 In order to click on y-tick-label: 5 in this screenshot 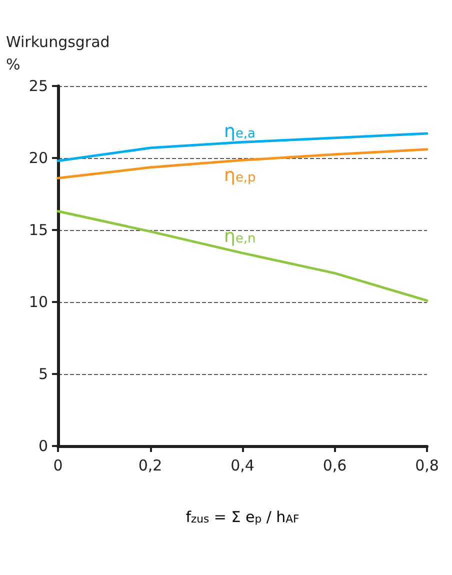, I will do `click(43, 374)`.